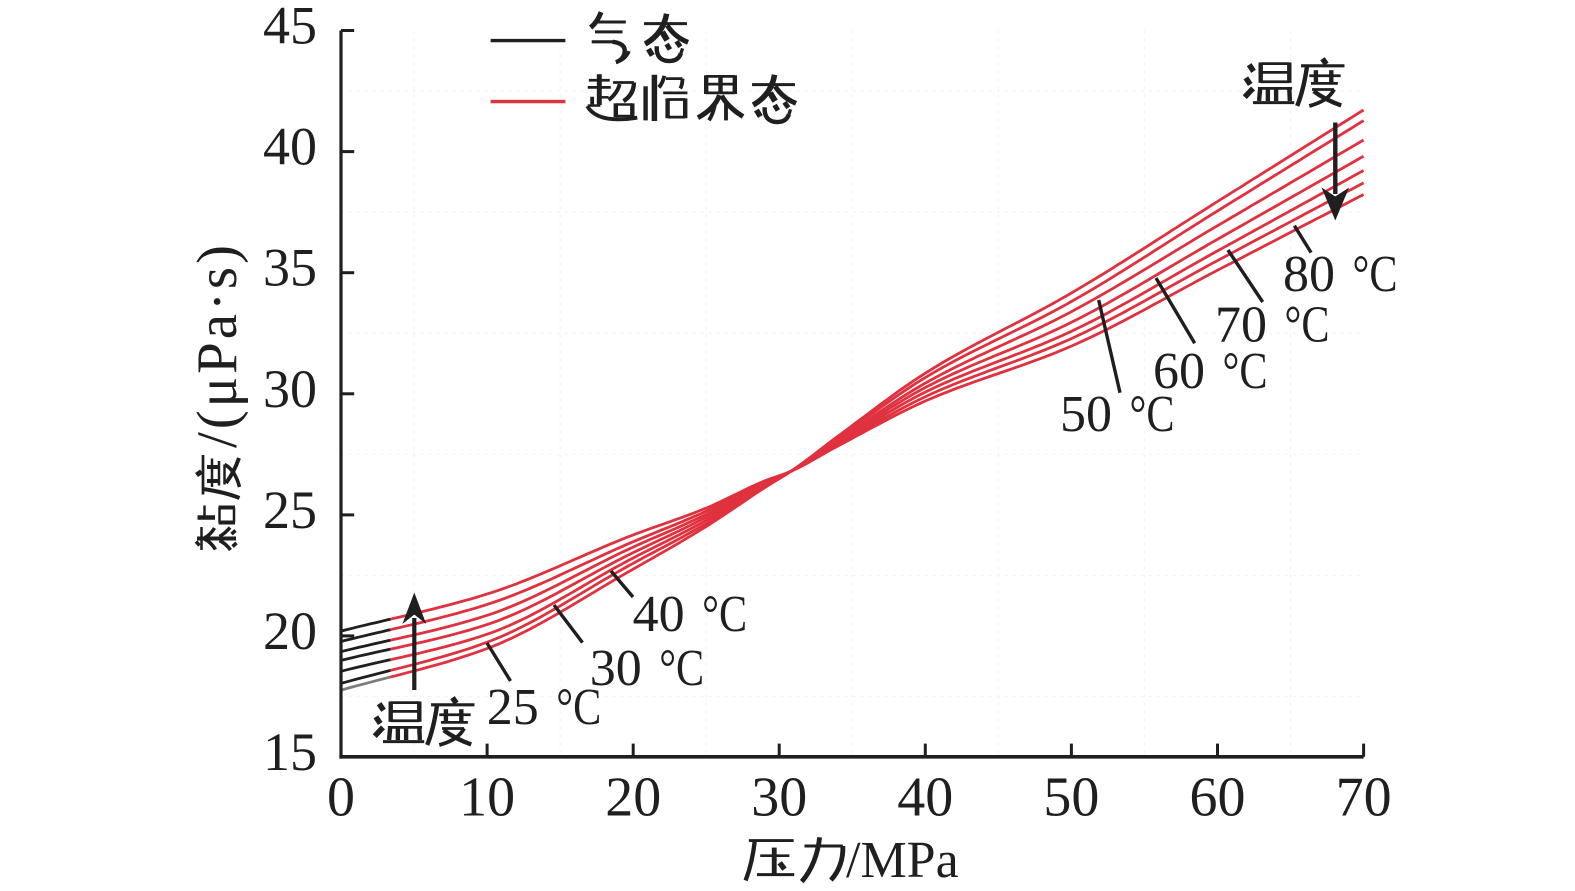 Image resolution: width=1575 pixels, height=891 pixels. I want to click on svg-text: 0, so click(341, 798).